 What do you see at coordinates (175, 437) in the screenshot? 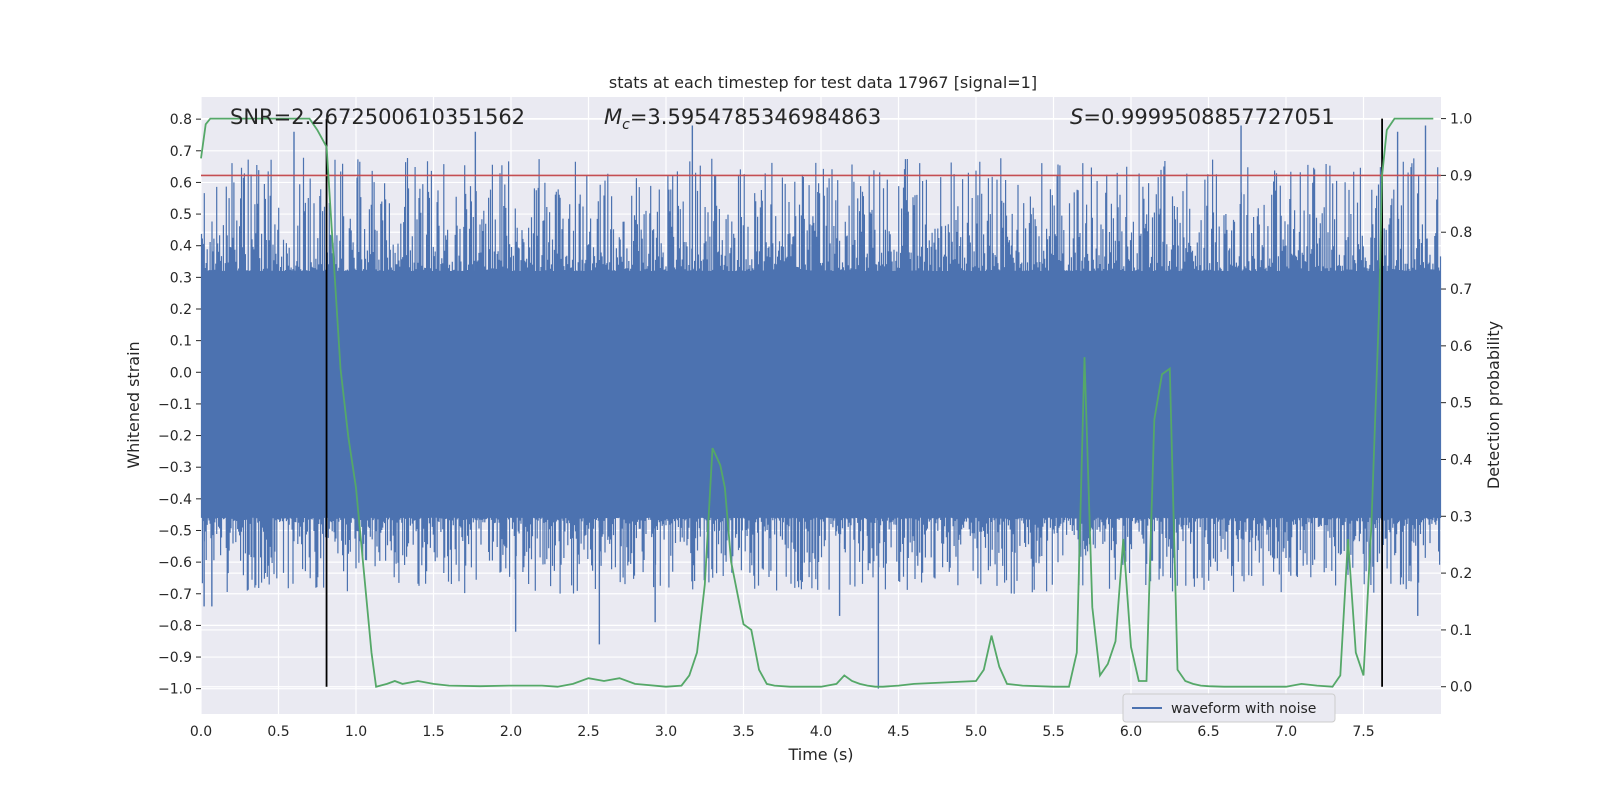
I see `y-tick-label: −0.2` at bounding box center [175, 437].